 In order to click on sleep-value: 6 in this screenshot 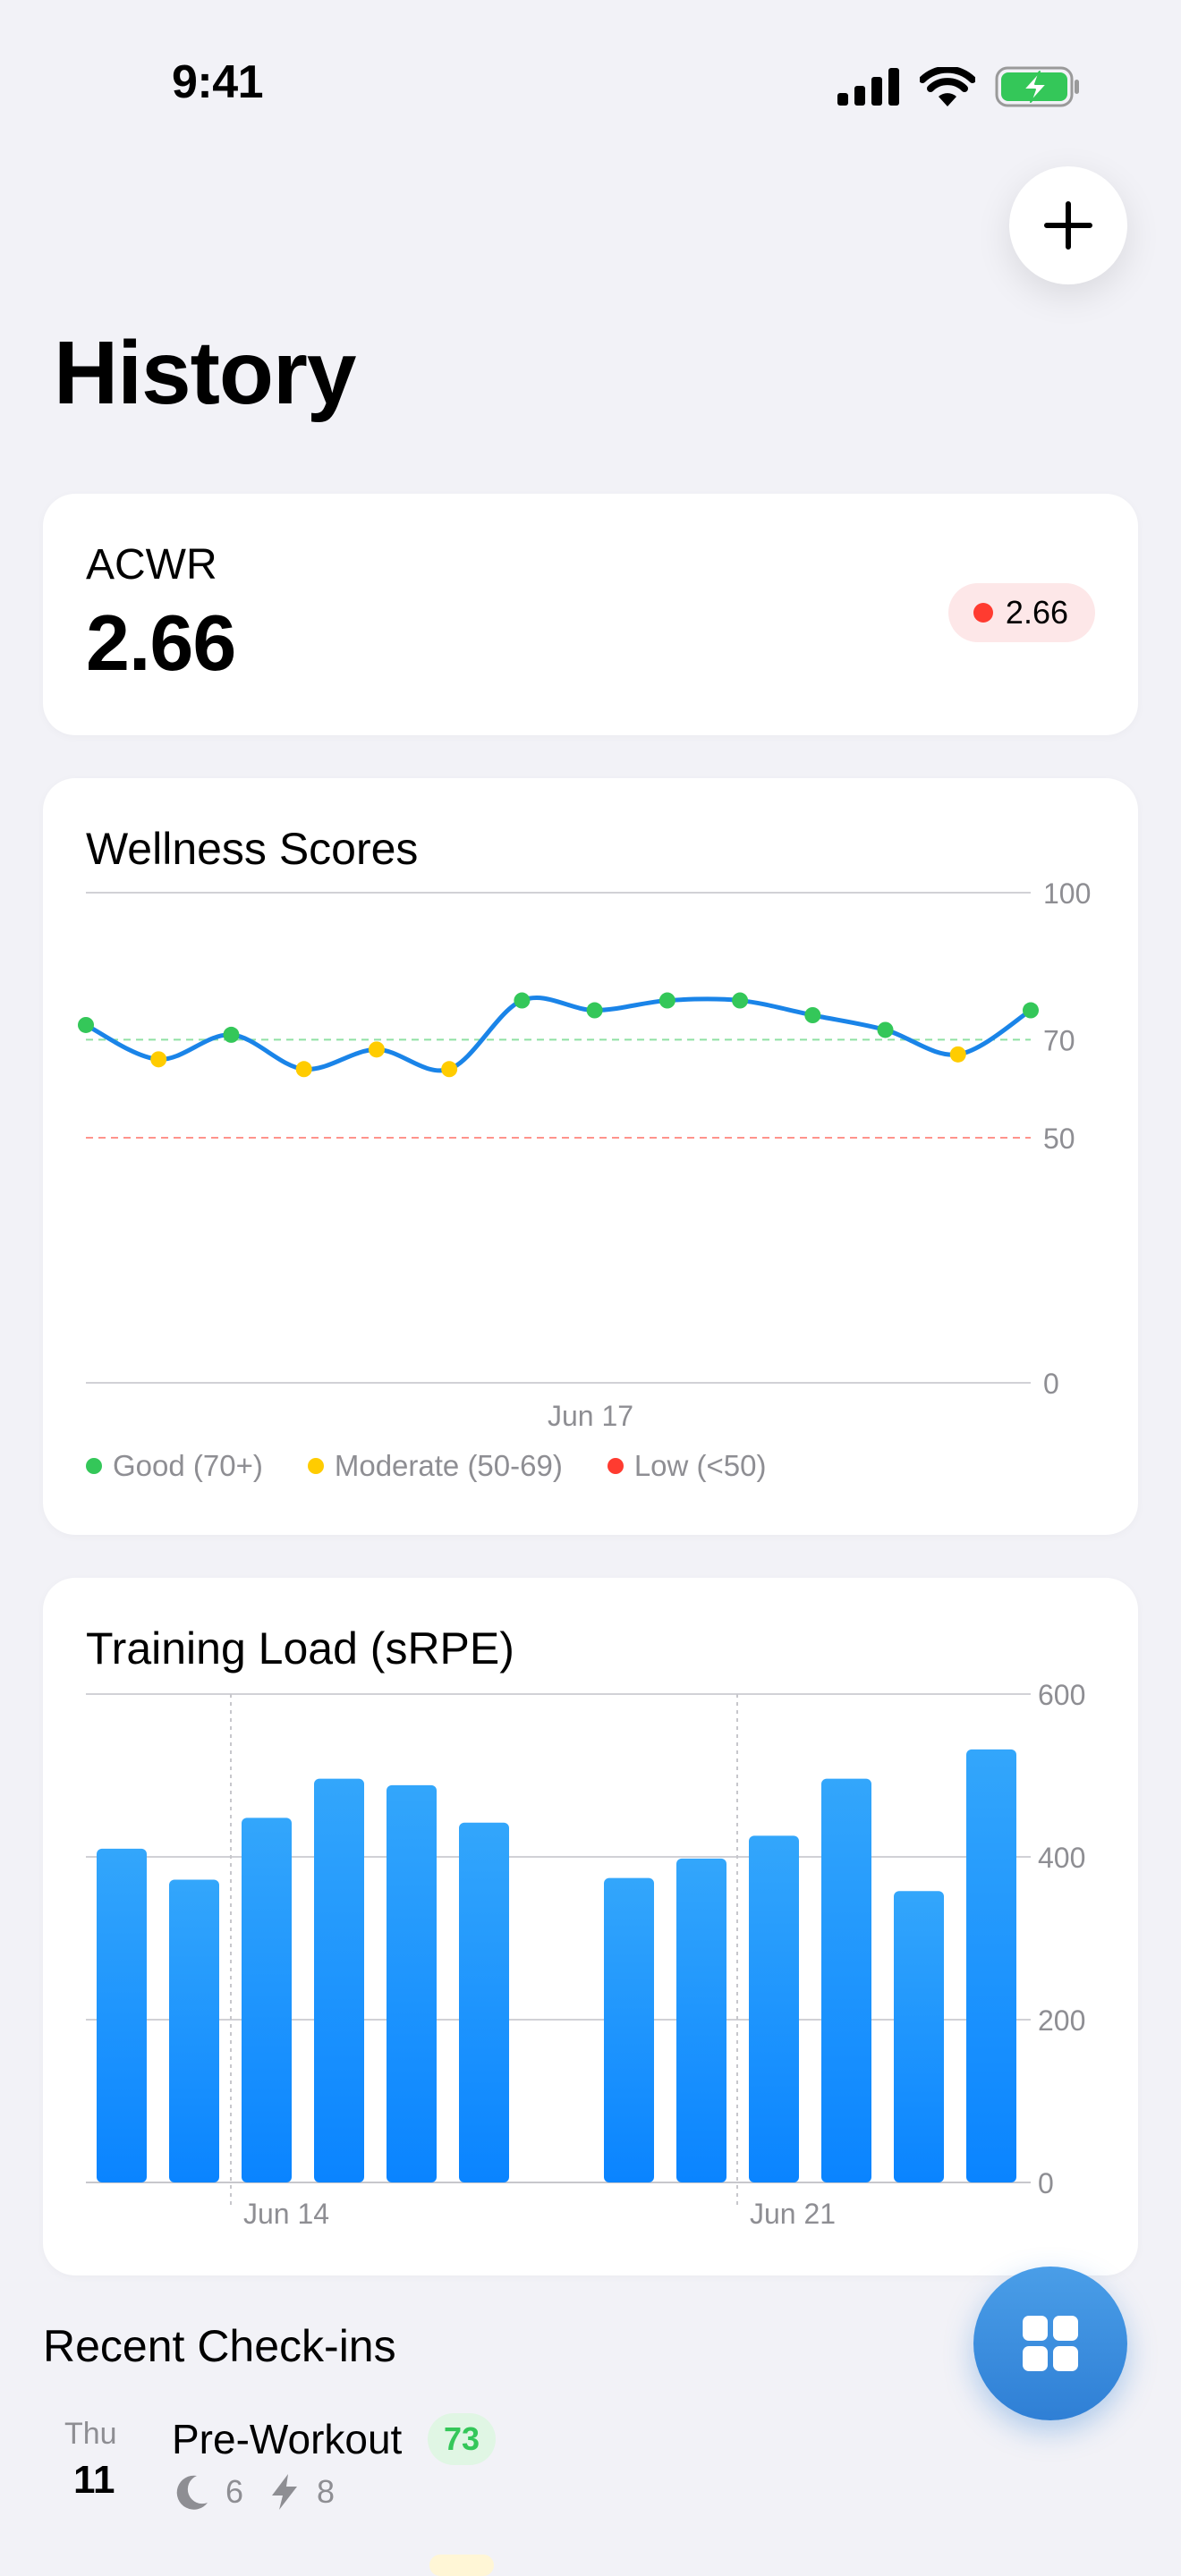, I will do `click(234, 2491)`.